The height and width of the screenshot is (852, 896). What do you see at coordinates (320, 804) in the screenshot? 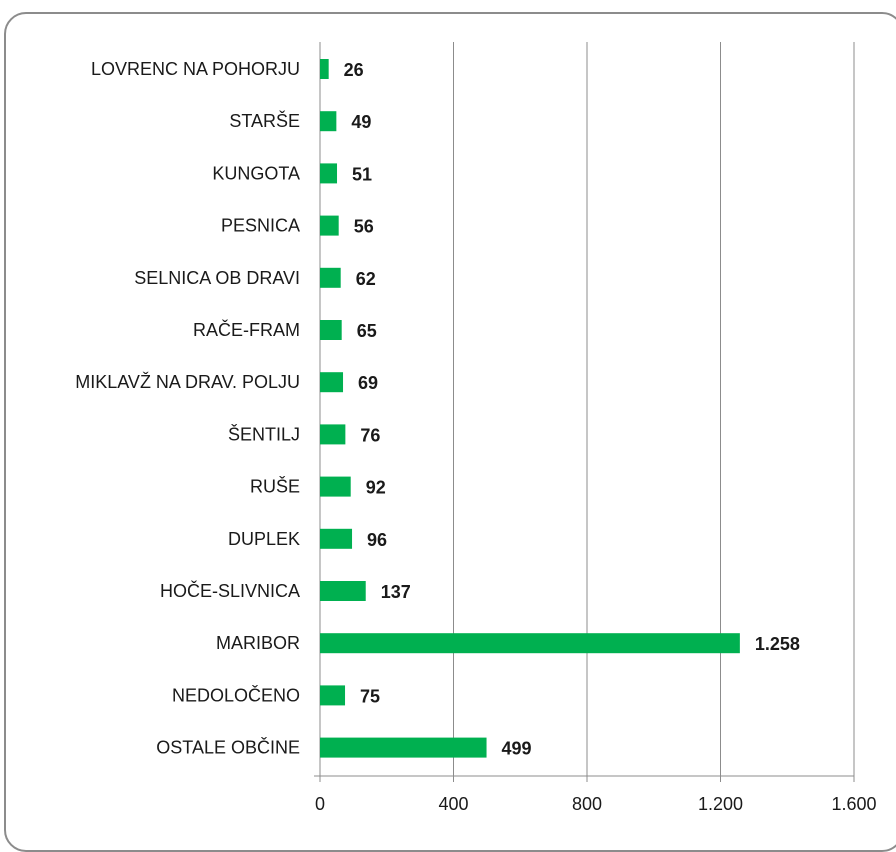
I see `x-tick-label: 0` at bounding box center [320, 804].